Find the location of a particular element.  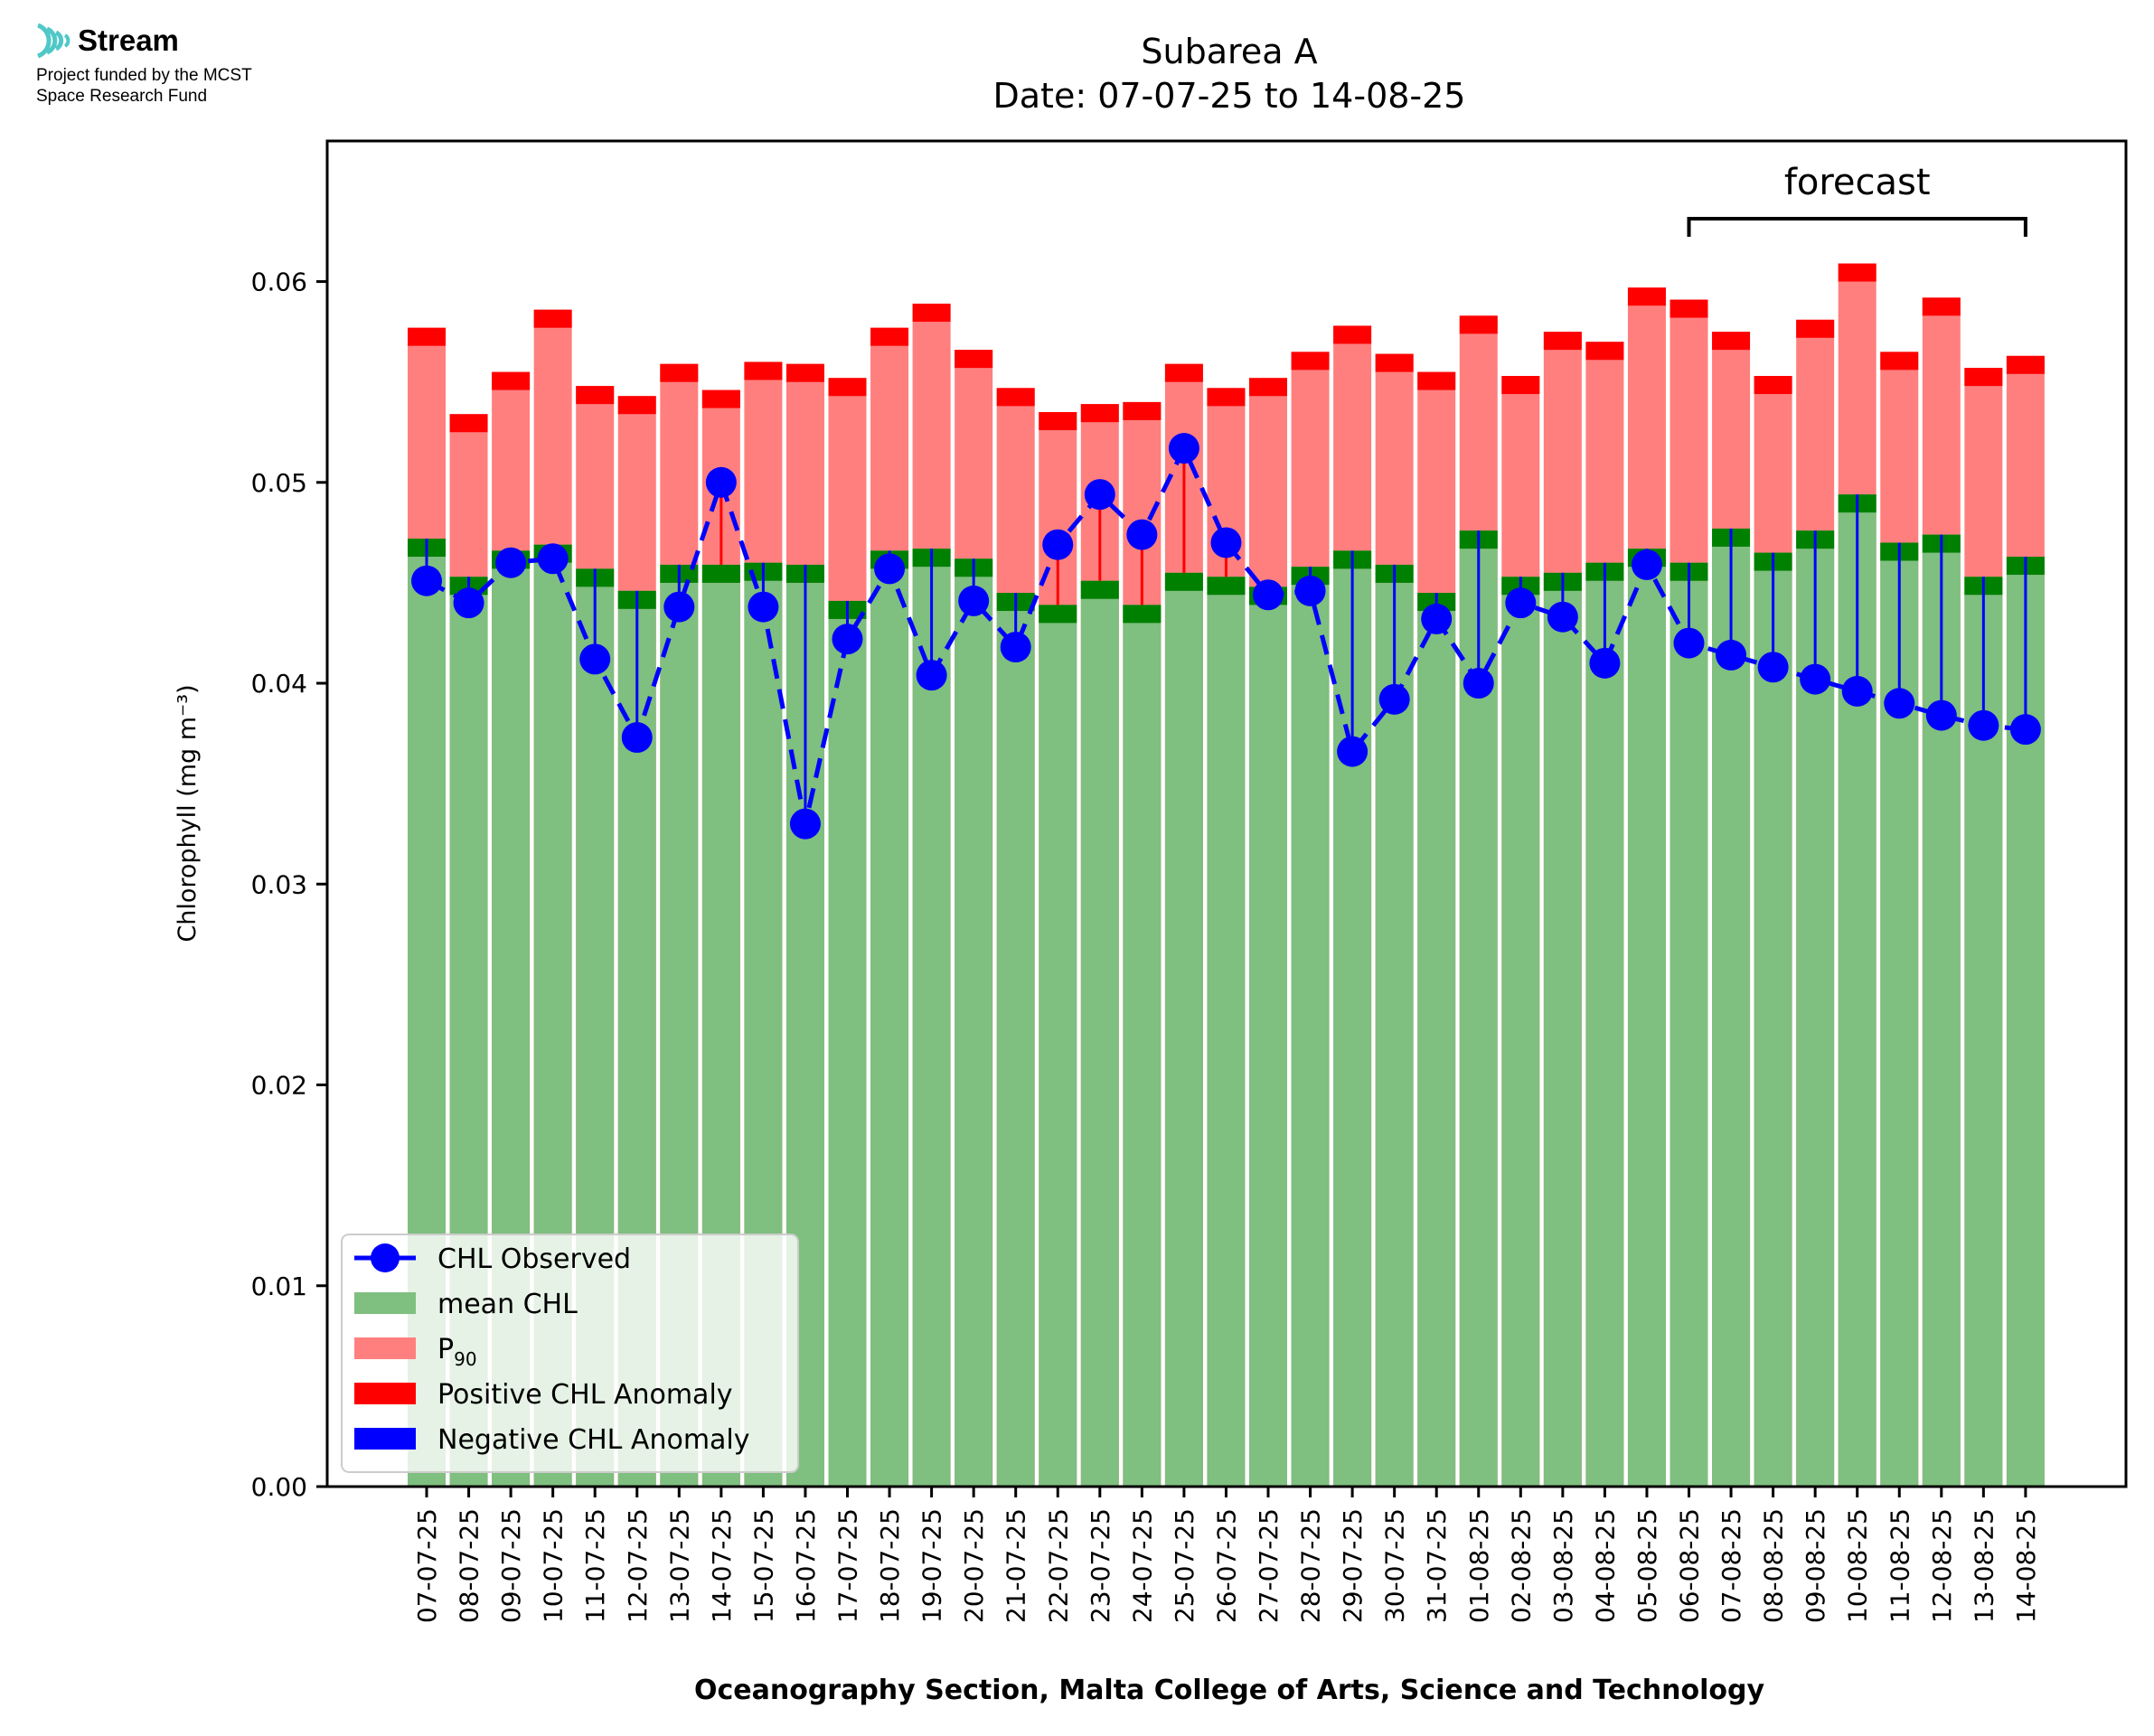

x-tick-label: 23-07-25 is located at coordinates (1100, 1566).